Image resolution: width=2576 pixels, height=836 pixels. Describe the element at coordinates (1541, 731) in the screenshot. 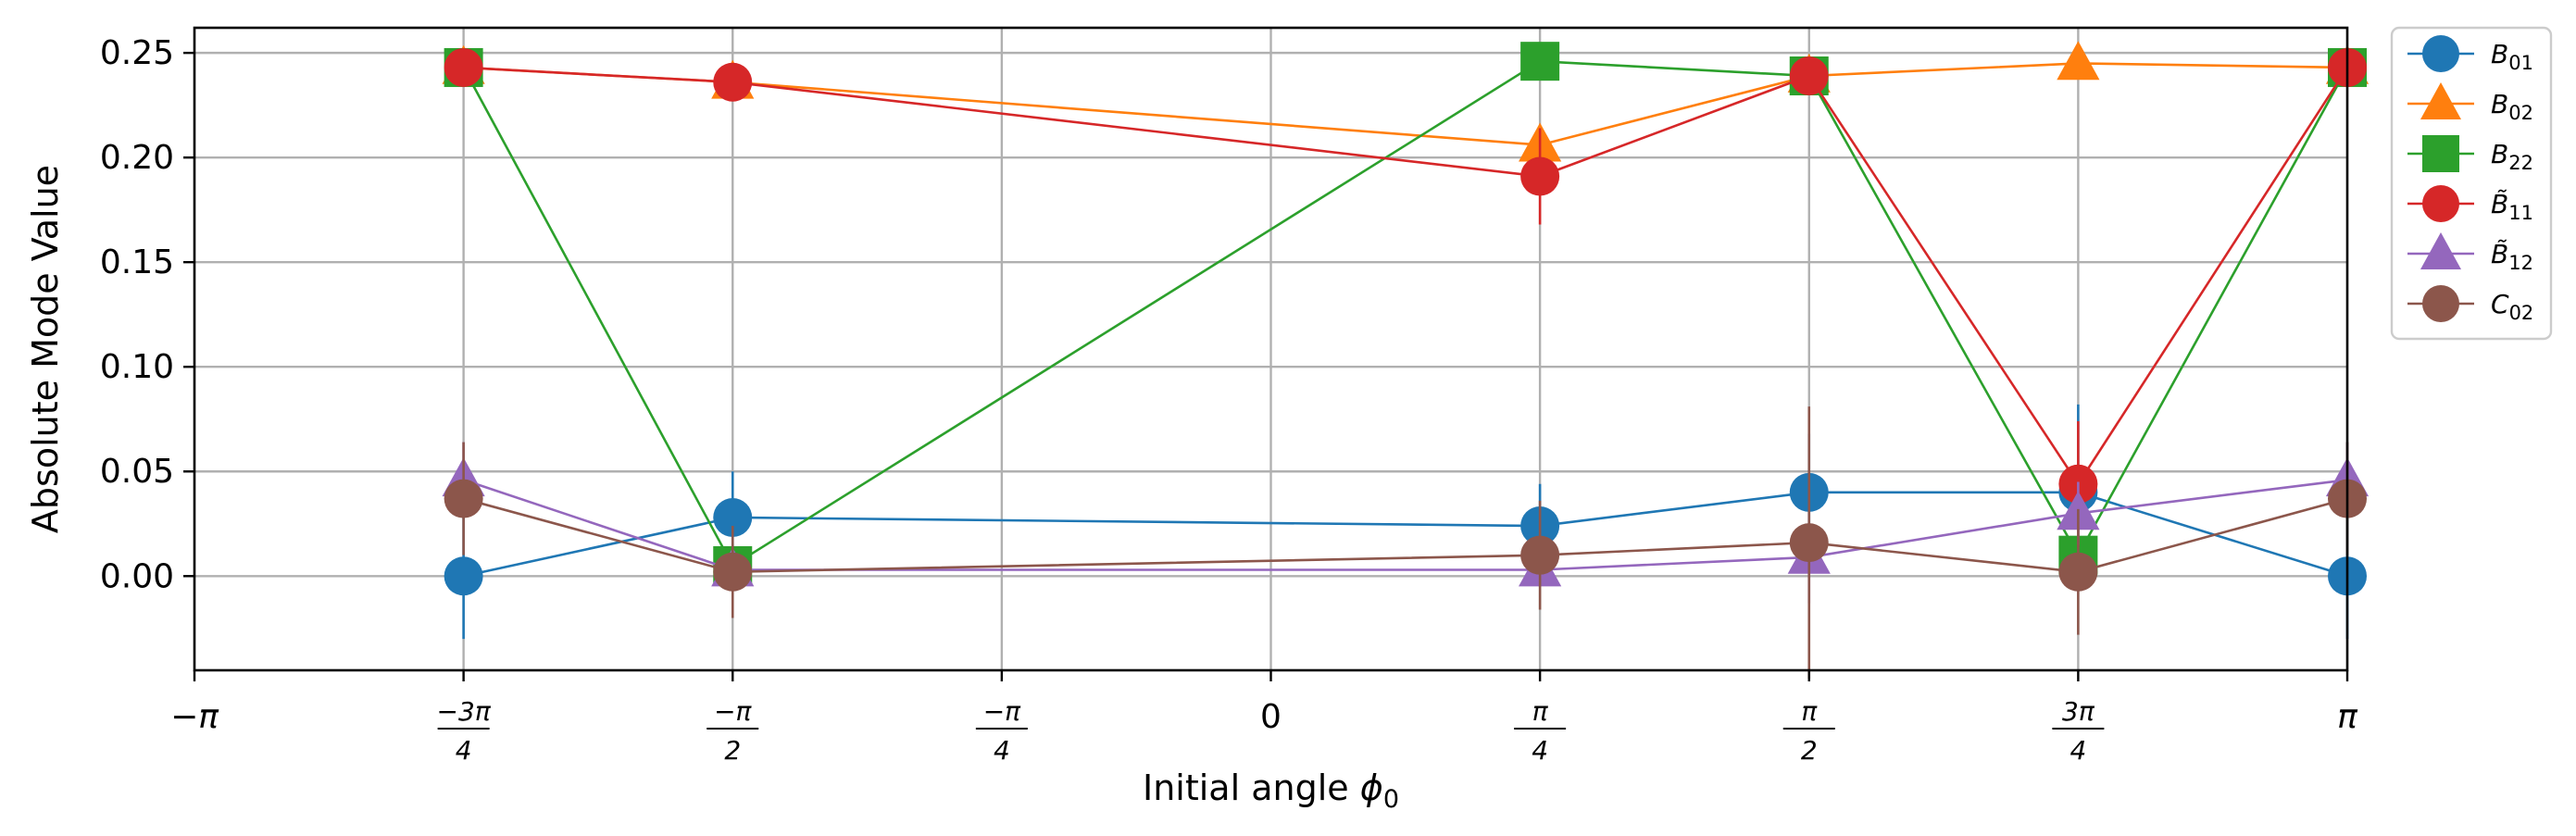

I see `x-tick-label: π4` at that location.